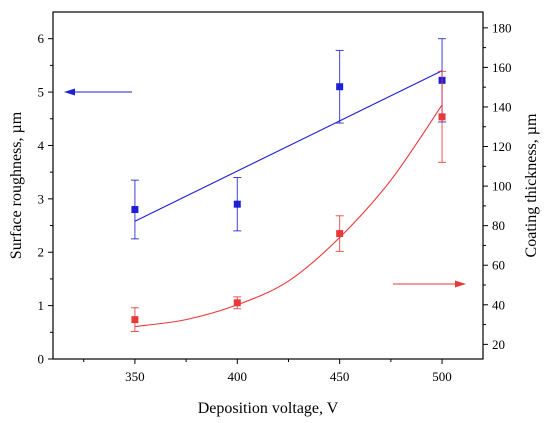 This screenshot has width=550, height=423. I want to click on y-right-tick-label: 20, so click(498, 344).